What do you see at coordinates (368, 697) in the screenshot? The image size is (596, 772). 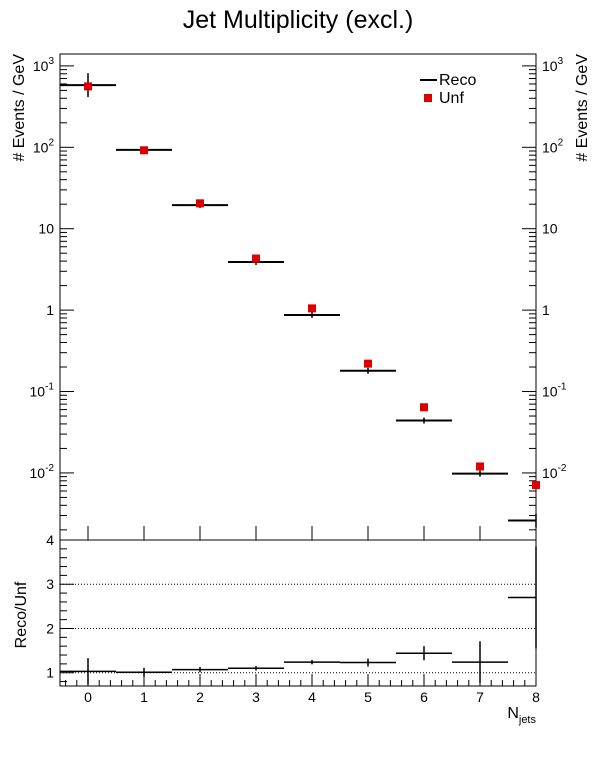 I see `x-tick-label: 5` at bounding box center [368, 697].